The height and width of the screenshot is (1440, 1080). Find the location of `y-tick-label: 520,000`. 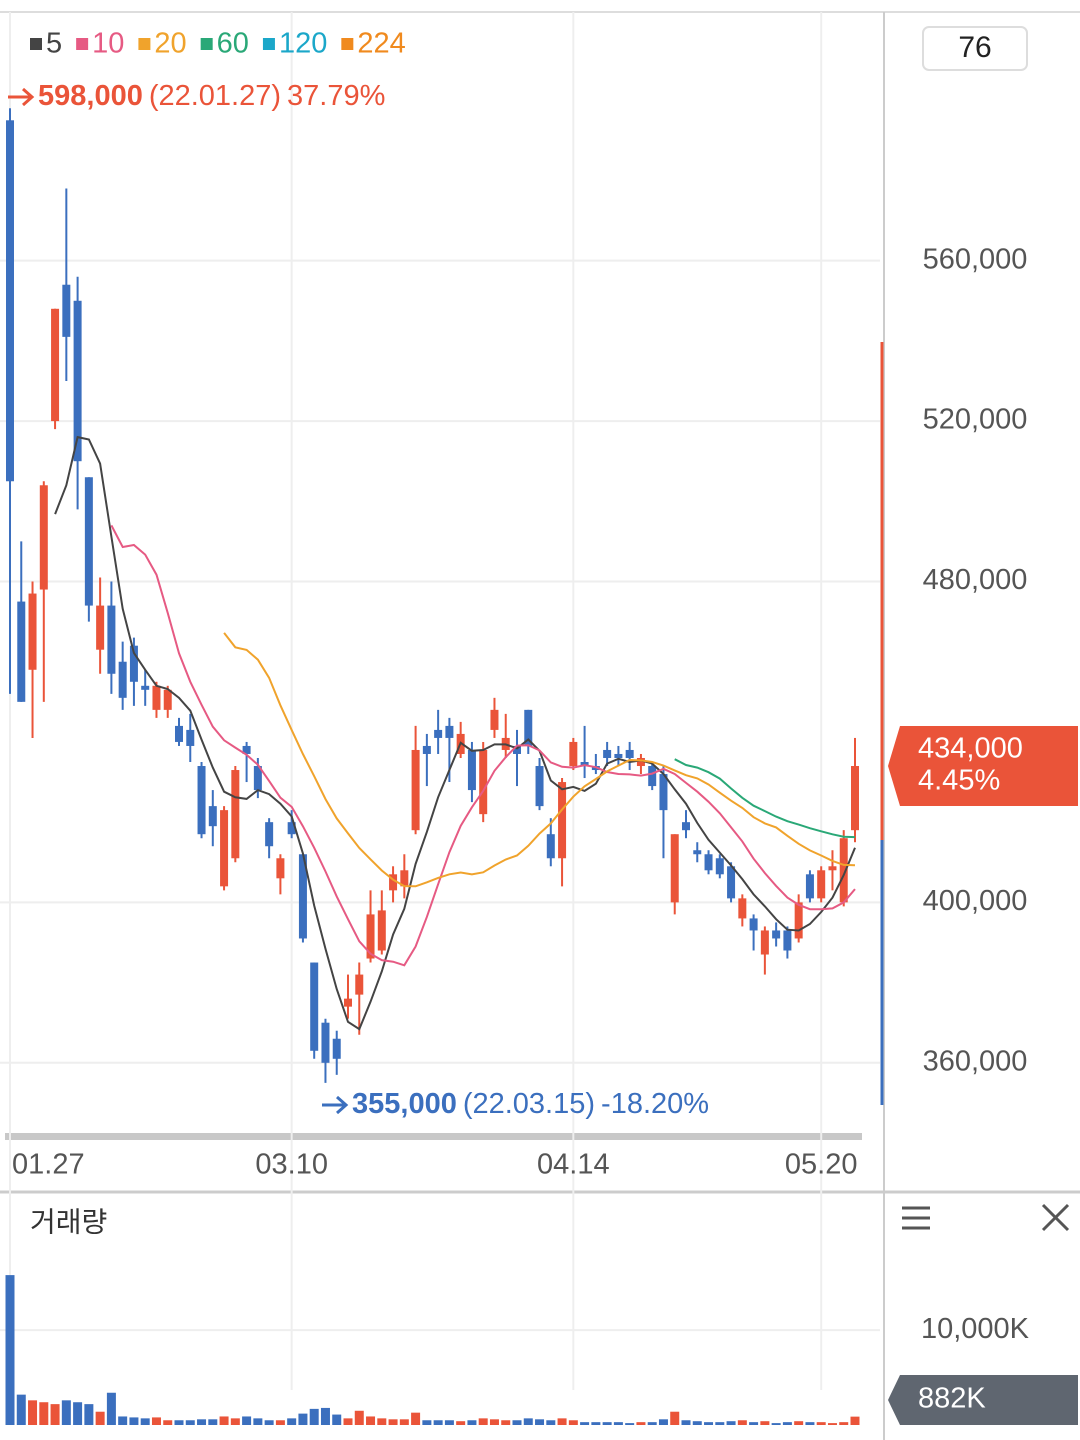

y-tick-label: 520,000 is located at coordinates (975, 420).